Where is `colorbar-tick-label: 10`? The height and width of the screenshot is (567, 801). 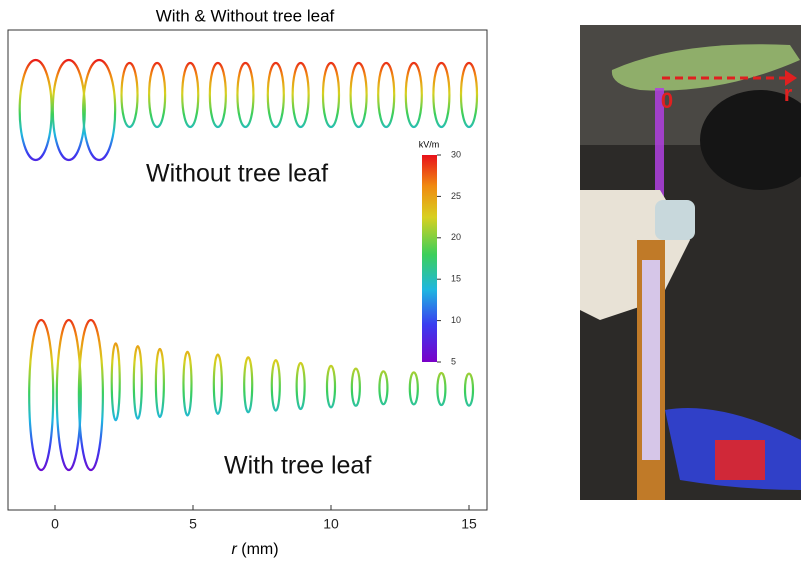
colorbar-tick-label: 10 is located at coordinates (456, 320).